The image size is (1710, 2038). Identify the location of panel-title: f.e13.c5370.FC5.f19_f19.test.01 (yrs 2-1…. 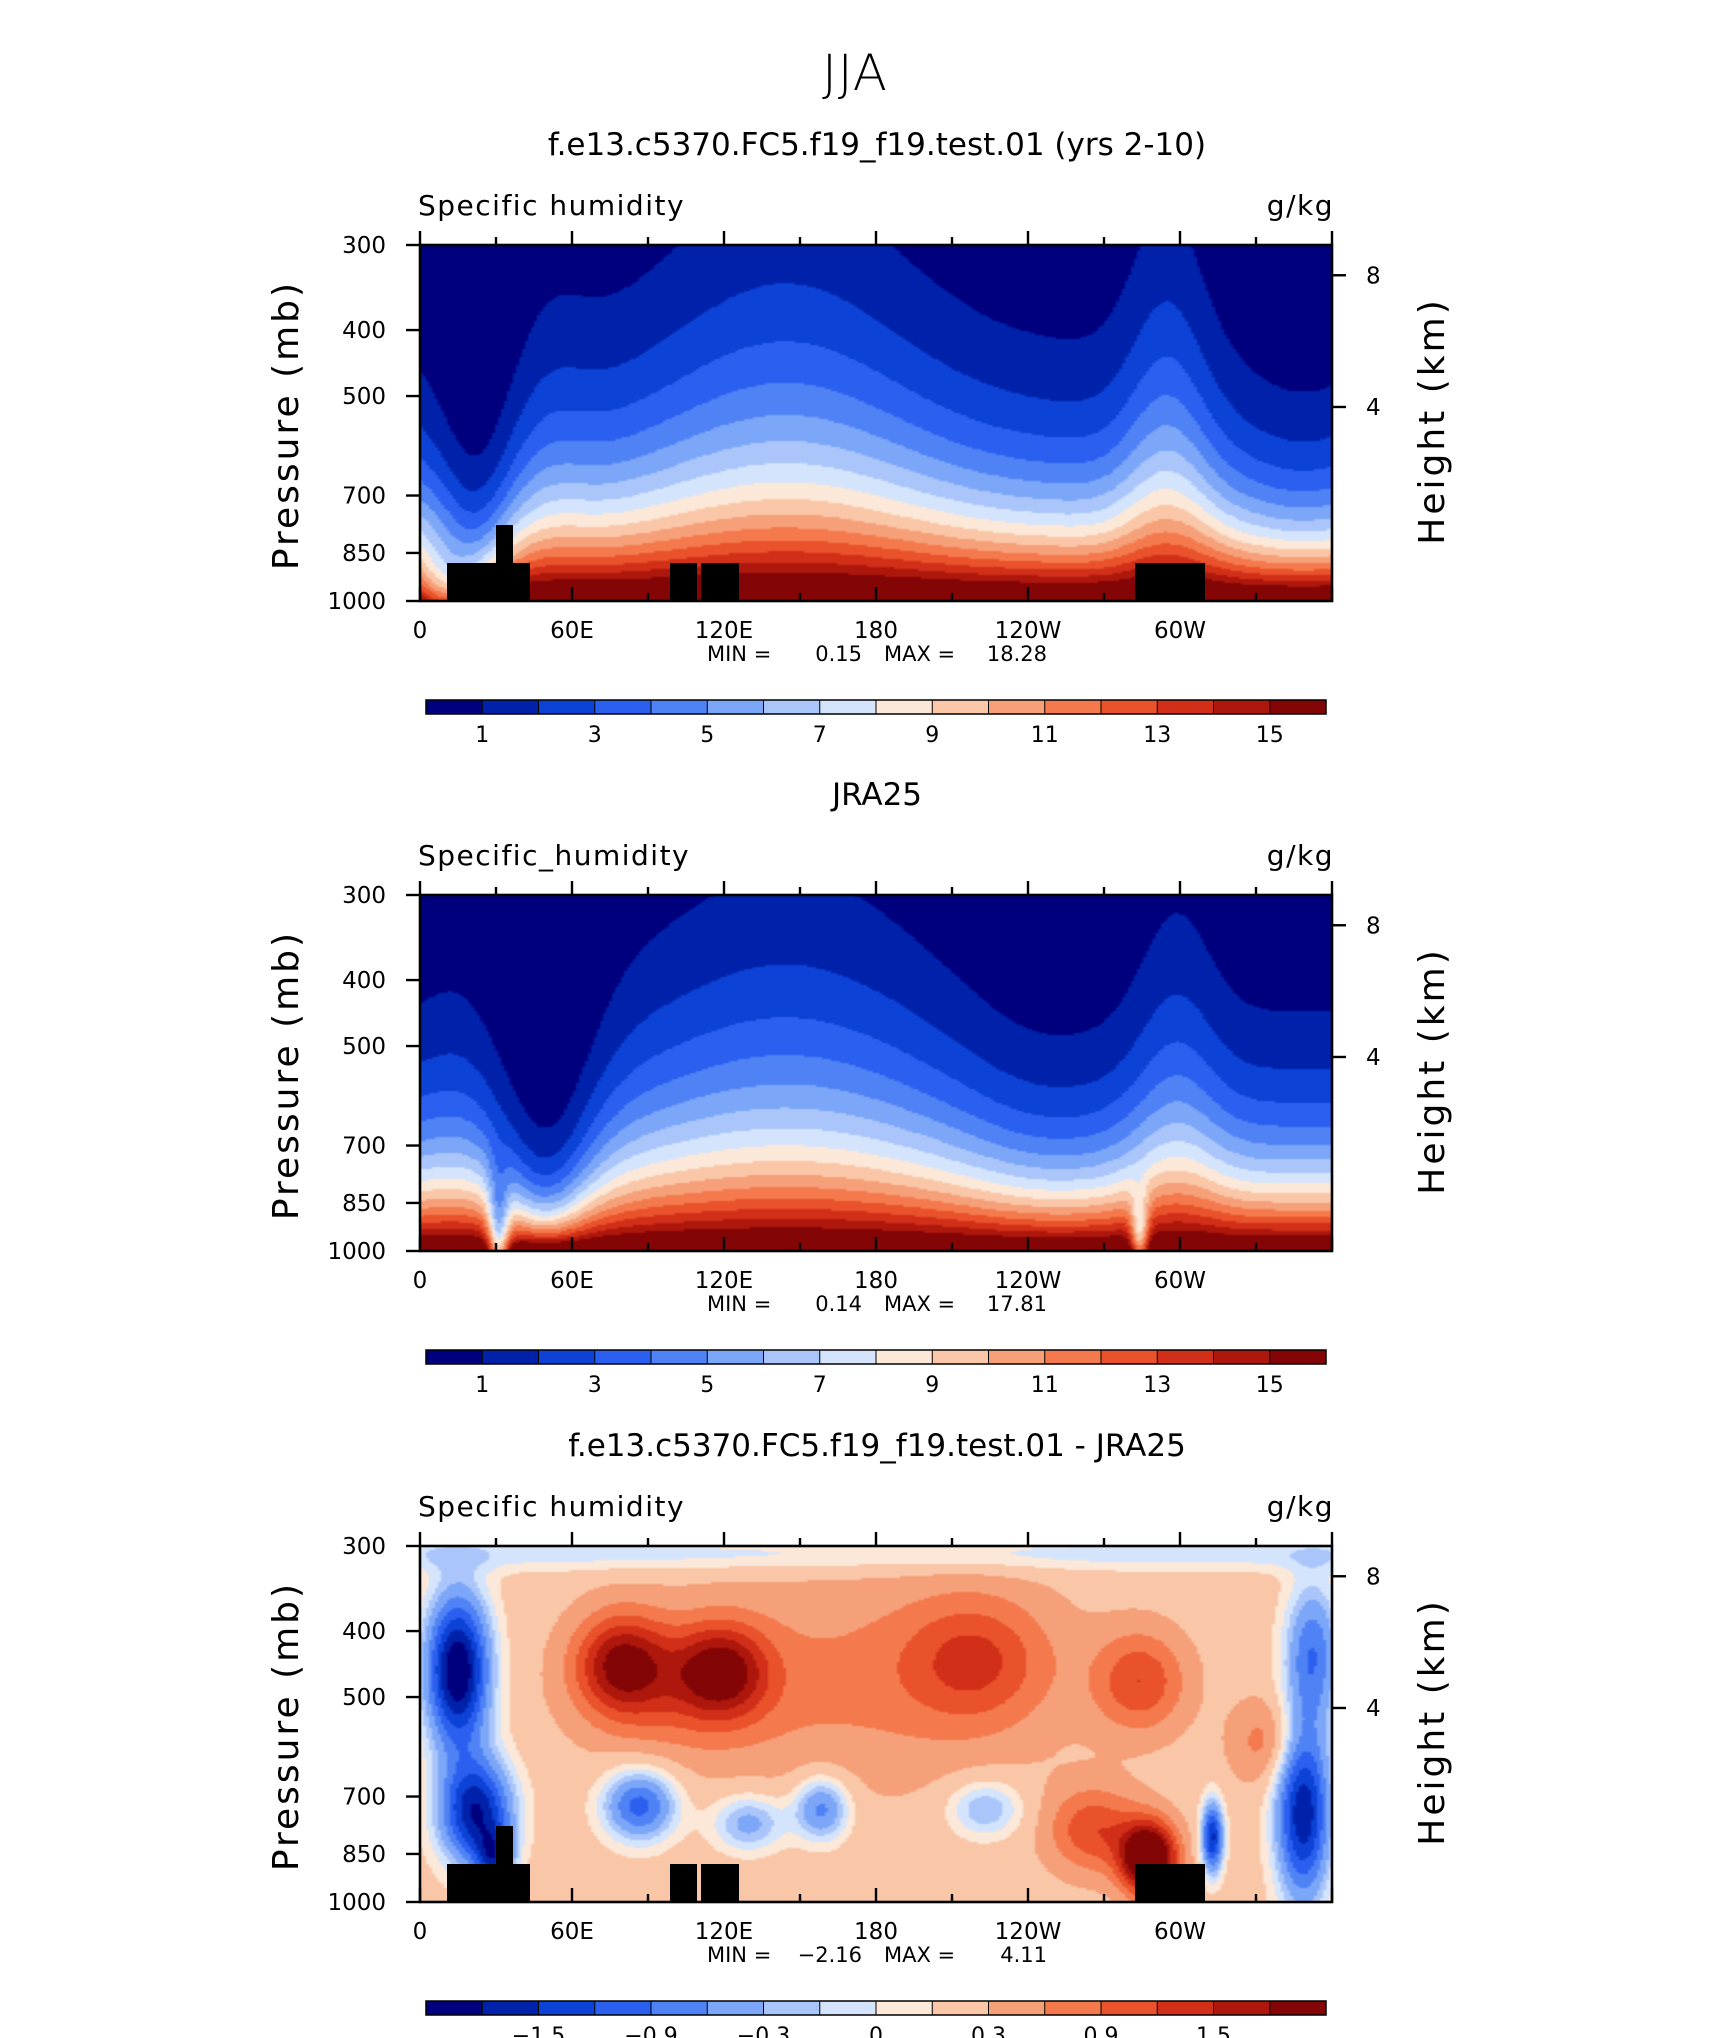
(877, 145).